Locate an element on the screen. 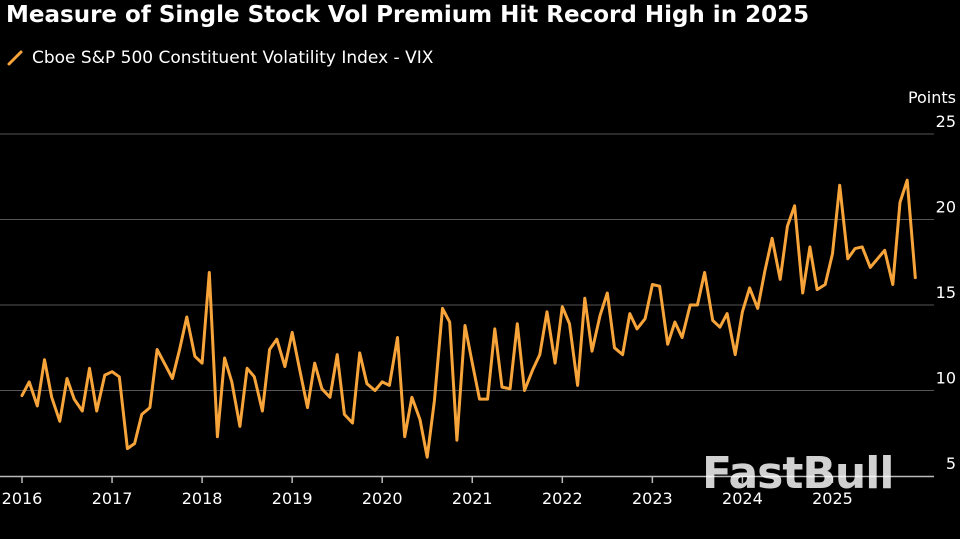  x-tick-label-2019: 2019 is located at coordinates (292, 498).